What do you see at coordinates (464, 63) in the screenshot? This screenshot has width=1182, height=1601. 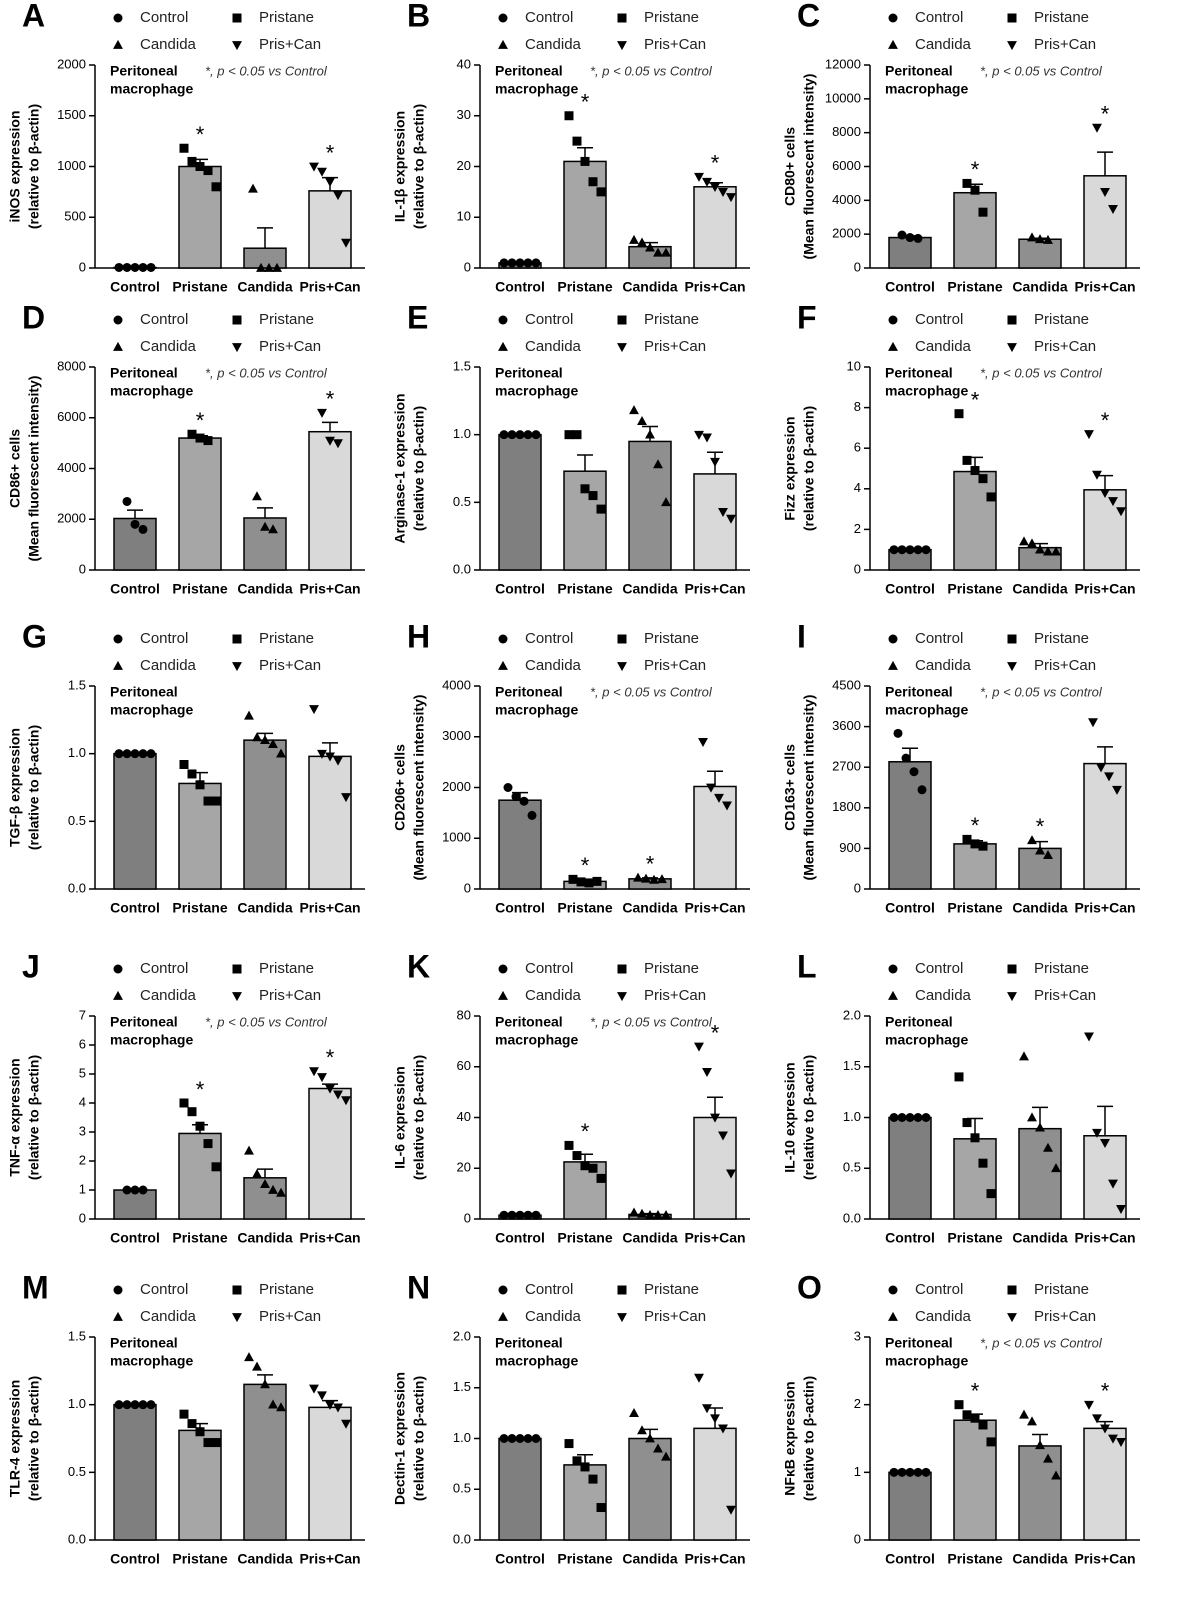 I see `y-tick-label: 40` at bounding box center [464, 63].